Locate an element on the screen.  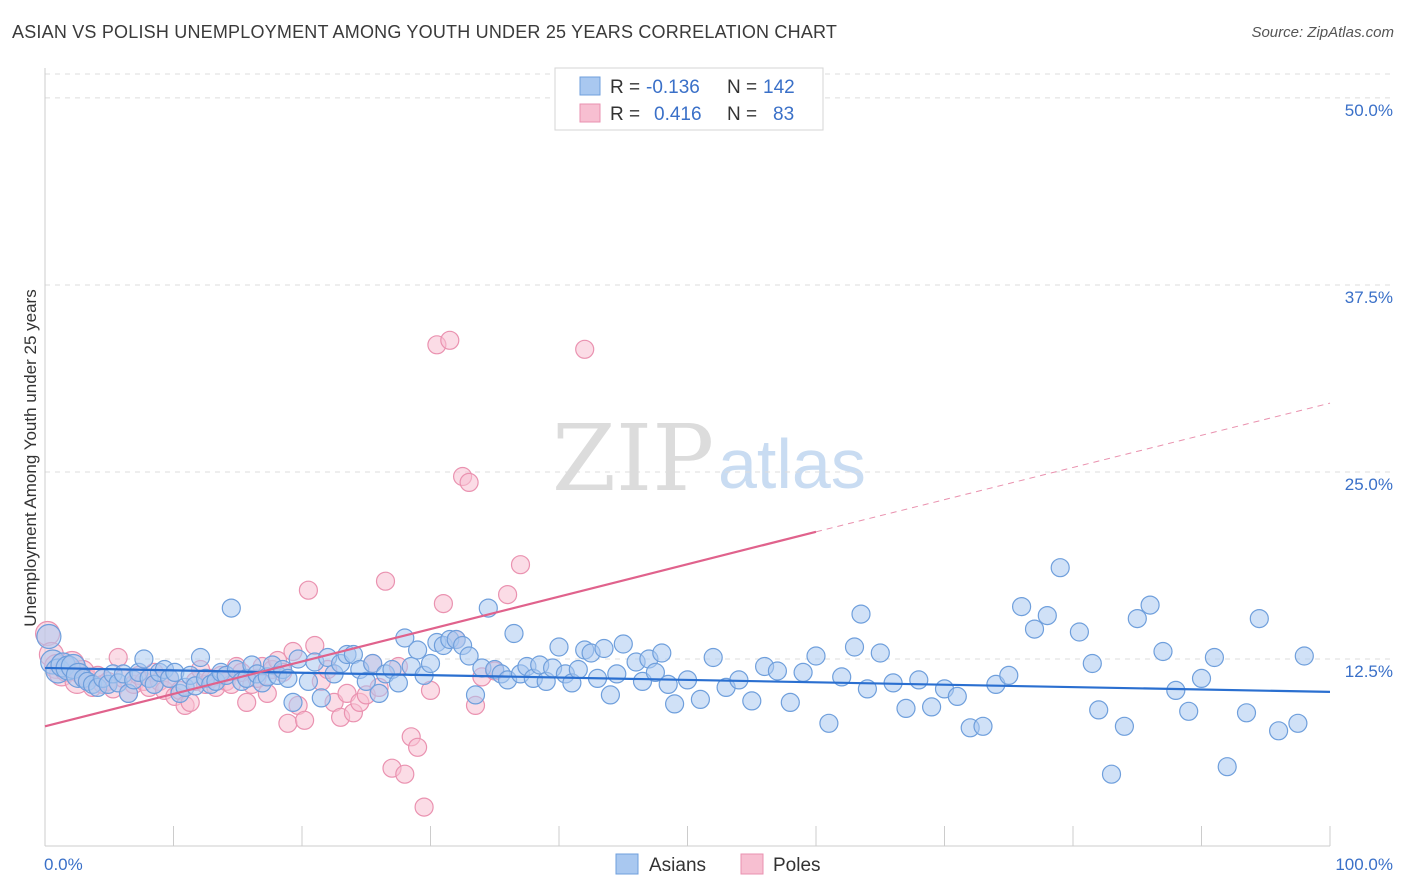
legend-poles-r-value: 0.416 is located at coordinates (678, 114).